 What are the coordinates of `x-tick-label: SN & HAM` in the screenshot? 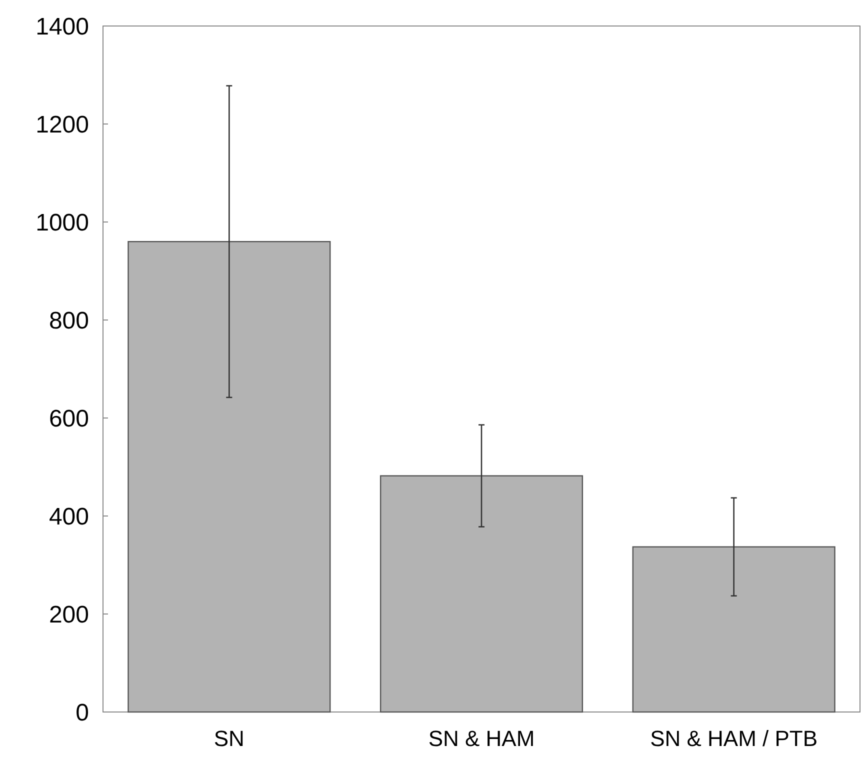 It's located at (481, 738).